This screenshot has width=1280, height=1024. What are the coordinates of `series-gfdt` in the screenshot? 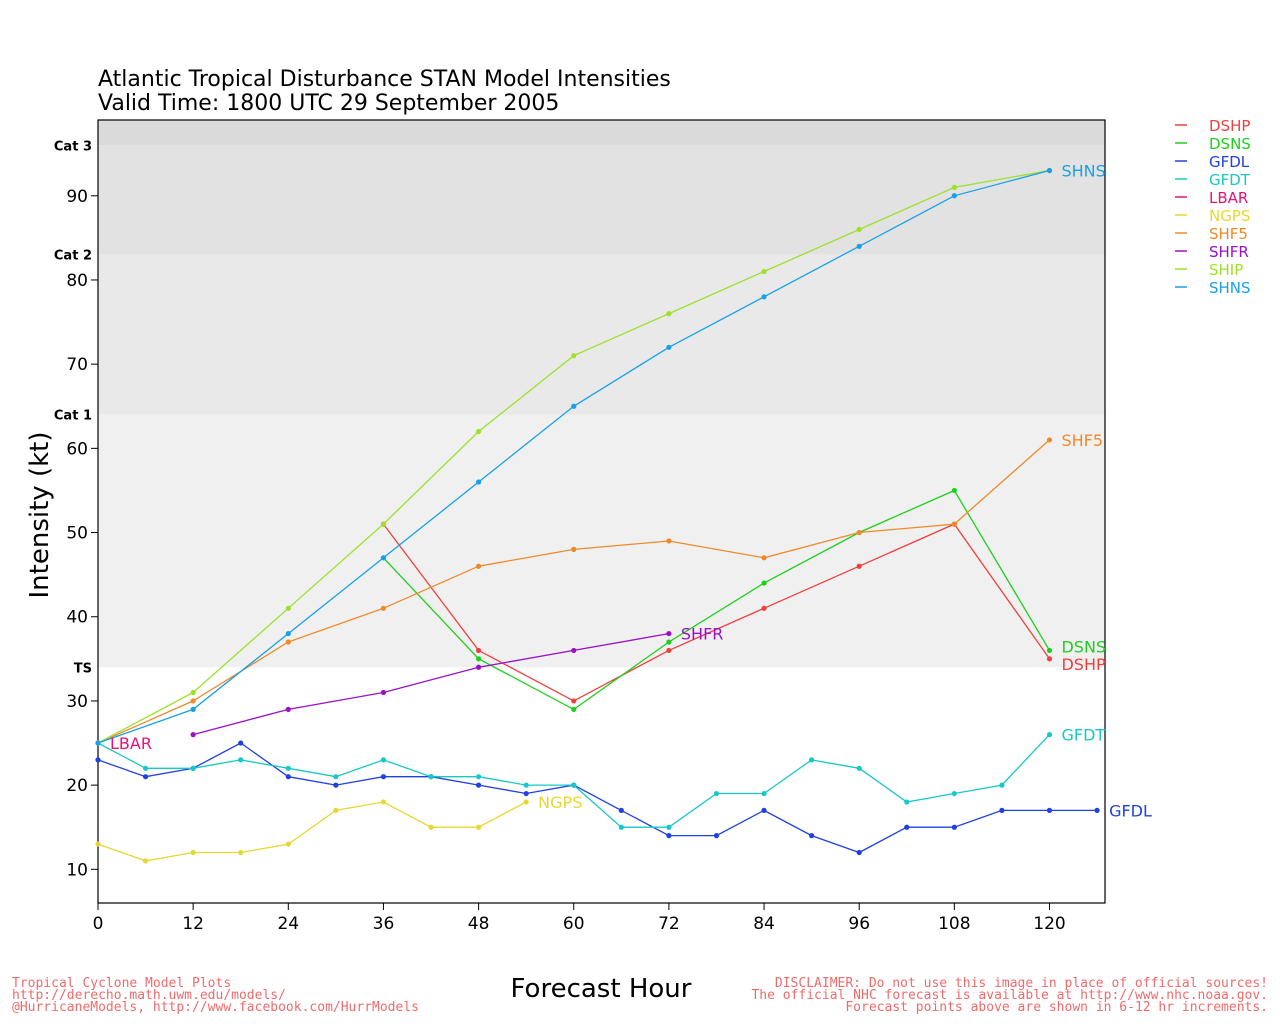 It's located at (574, 781).